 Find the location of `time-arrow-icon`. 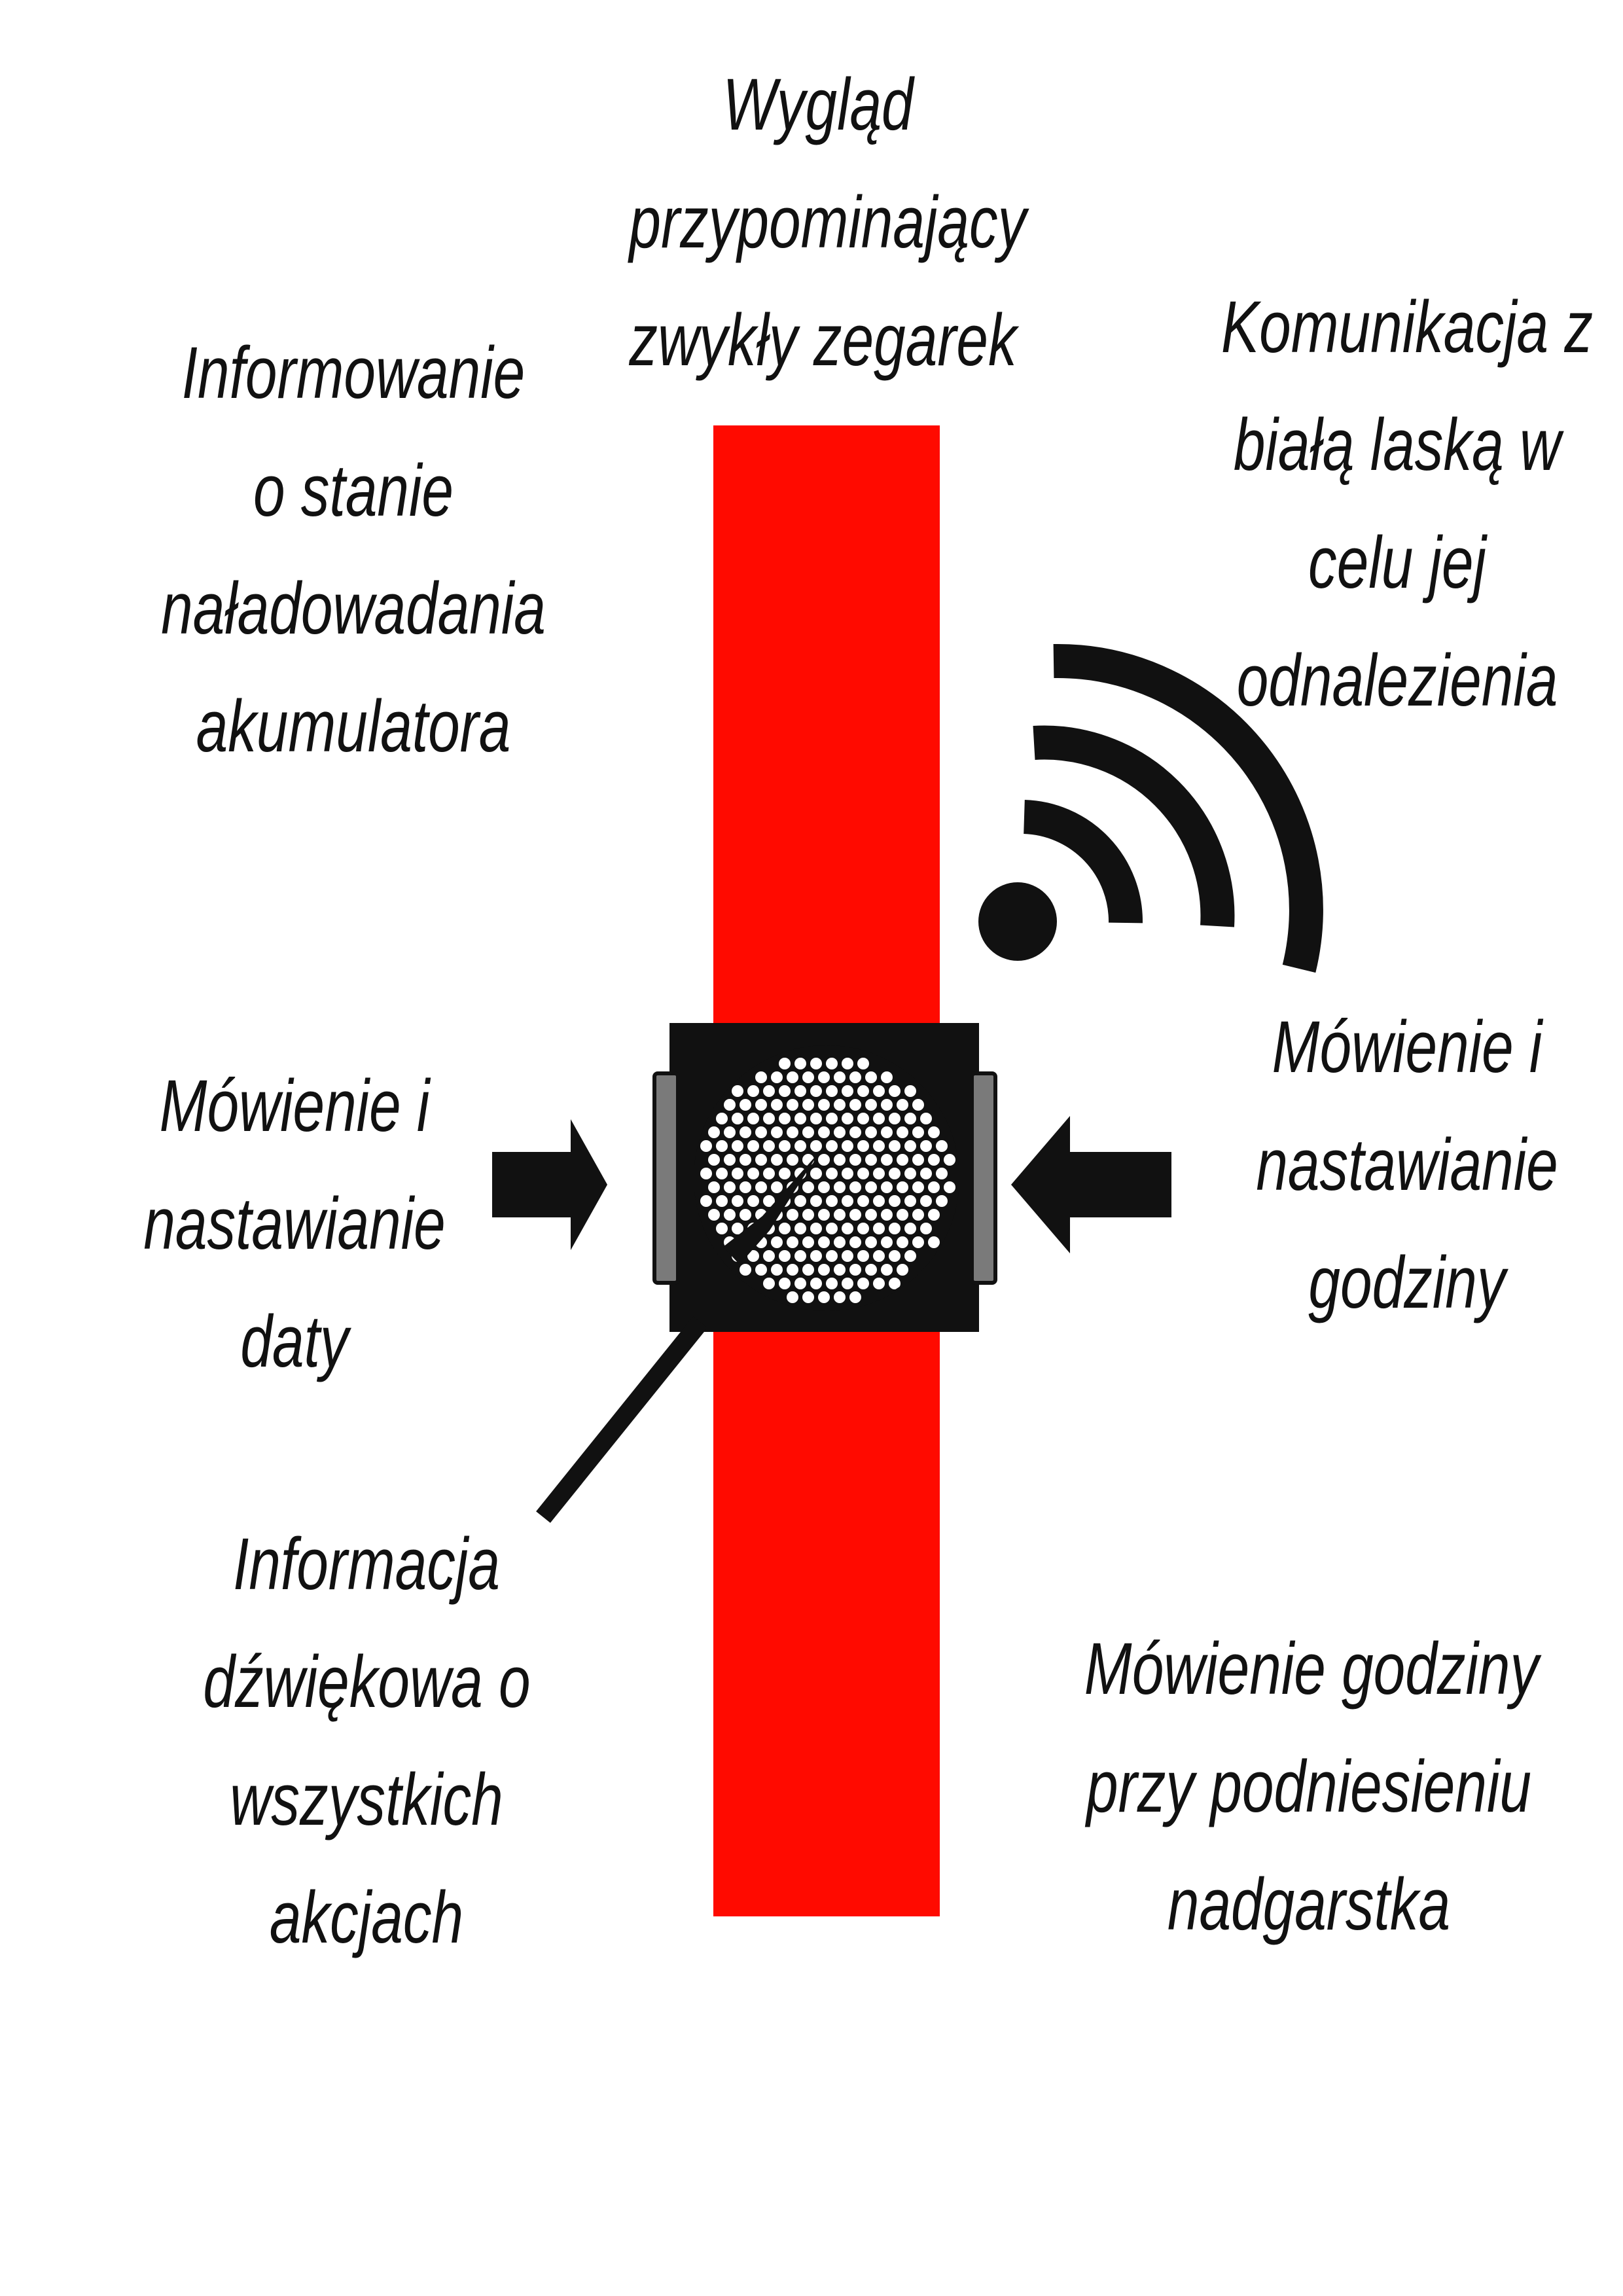

time-arrow-icon is located at coordinates (1091, 1184).